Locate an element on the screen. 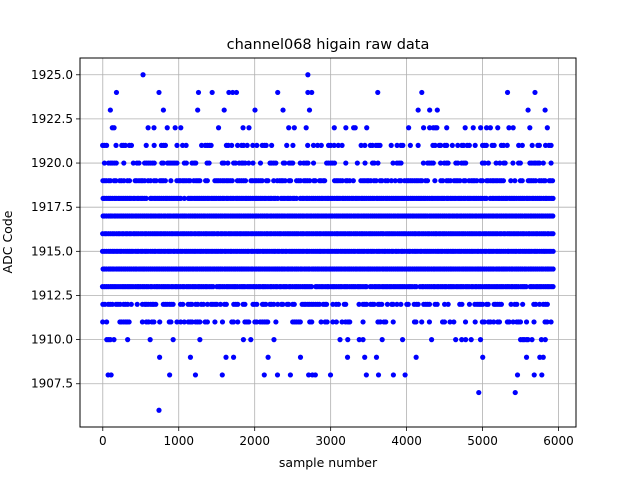 This screenshot has height=480, width=640. x-tick-label: 3000 is located at coordinates (330, 441).